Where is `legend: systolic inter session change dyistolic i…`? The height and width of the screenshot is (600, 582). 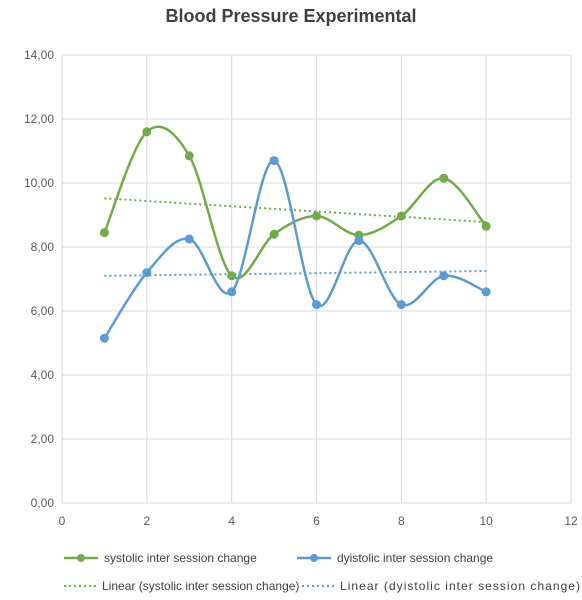
legend: systolic inter session change dyistolic i… is located at coordinates (322, 572).